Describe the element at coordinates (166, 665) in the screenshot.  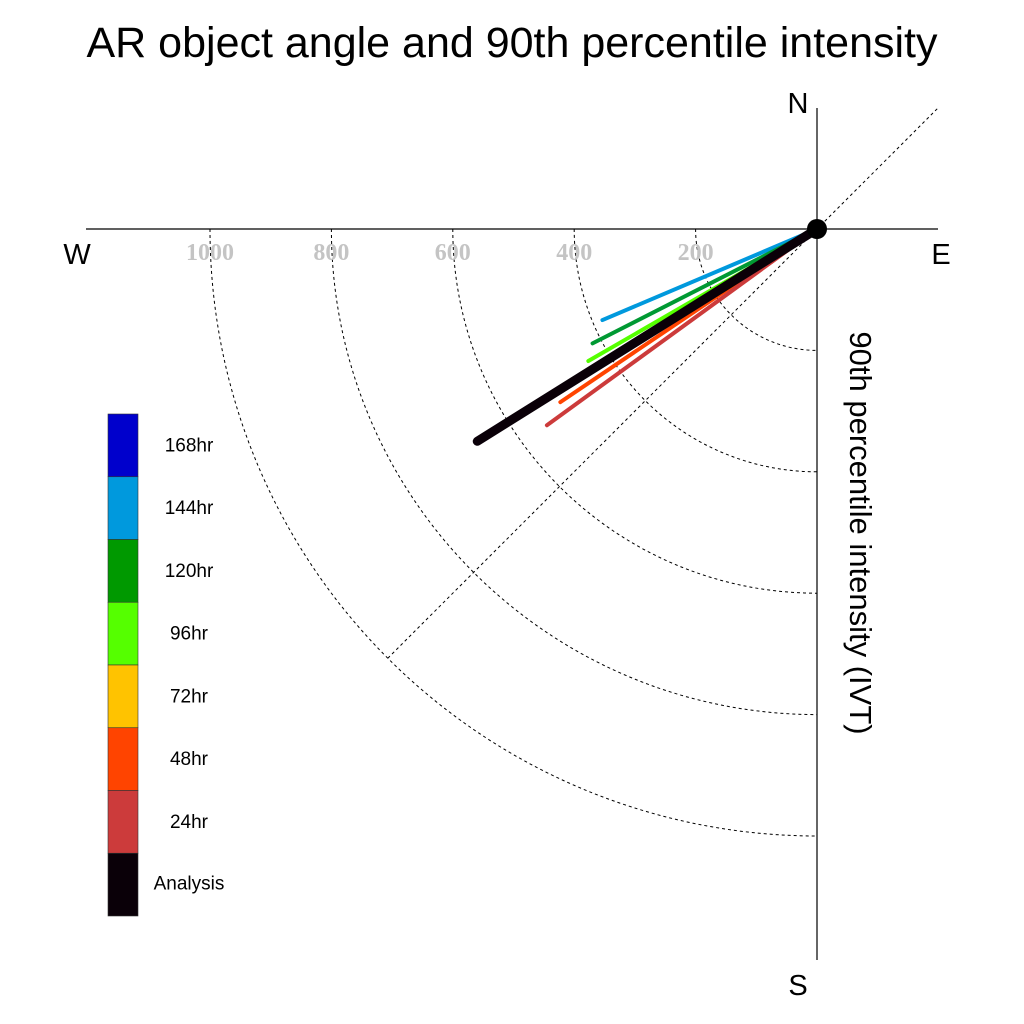
I see `legend: 168hr 144hr 120hr 96hr 72hr 48hr 24hr Analysis` at that location.